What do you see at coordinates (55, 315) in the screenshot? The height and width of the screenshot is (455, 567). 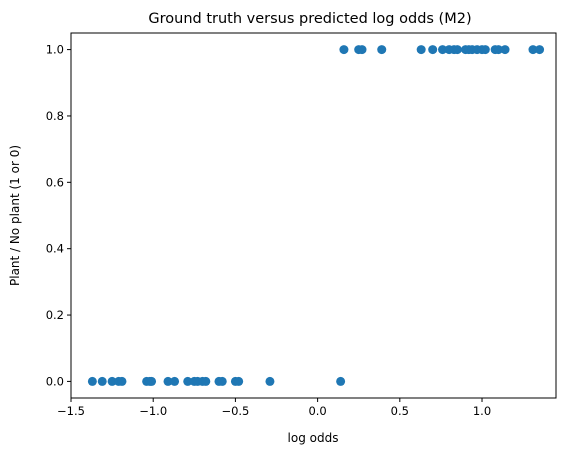 I see `y-tick-label: 0.2` at bounding box center [55, 315].